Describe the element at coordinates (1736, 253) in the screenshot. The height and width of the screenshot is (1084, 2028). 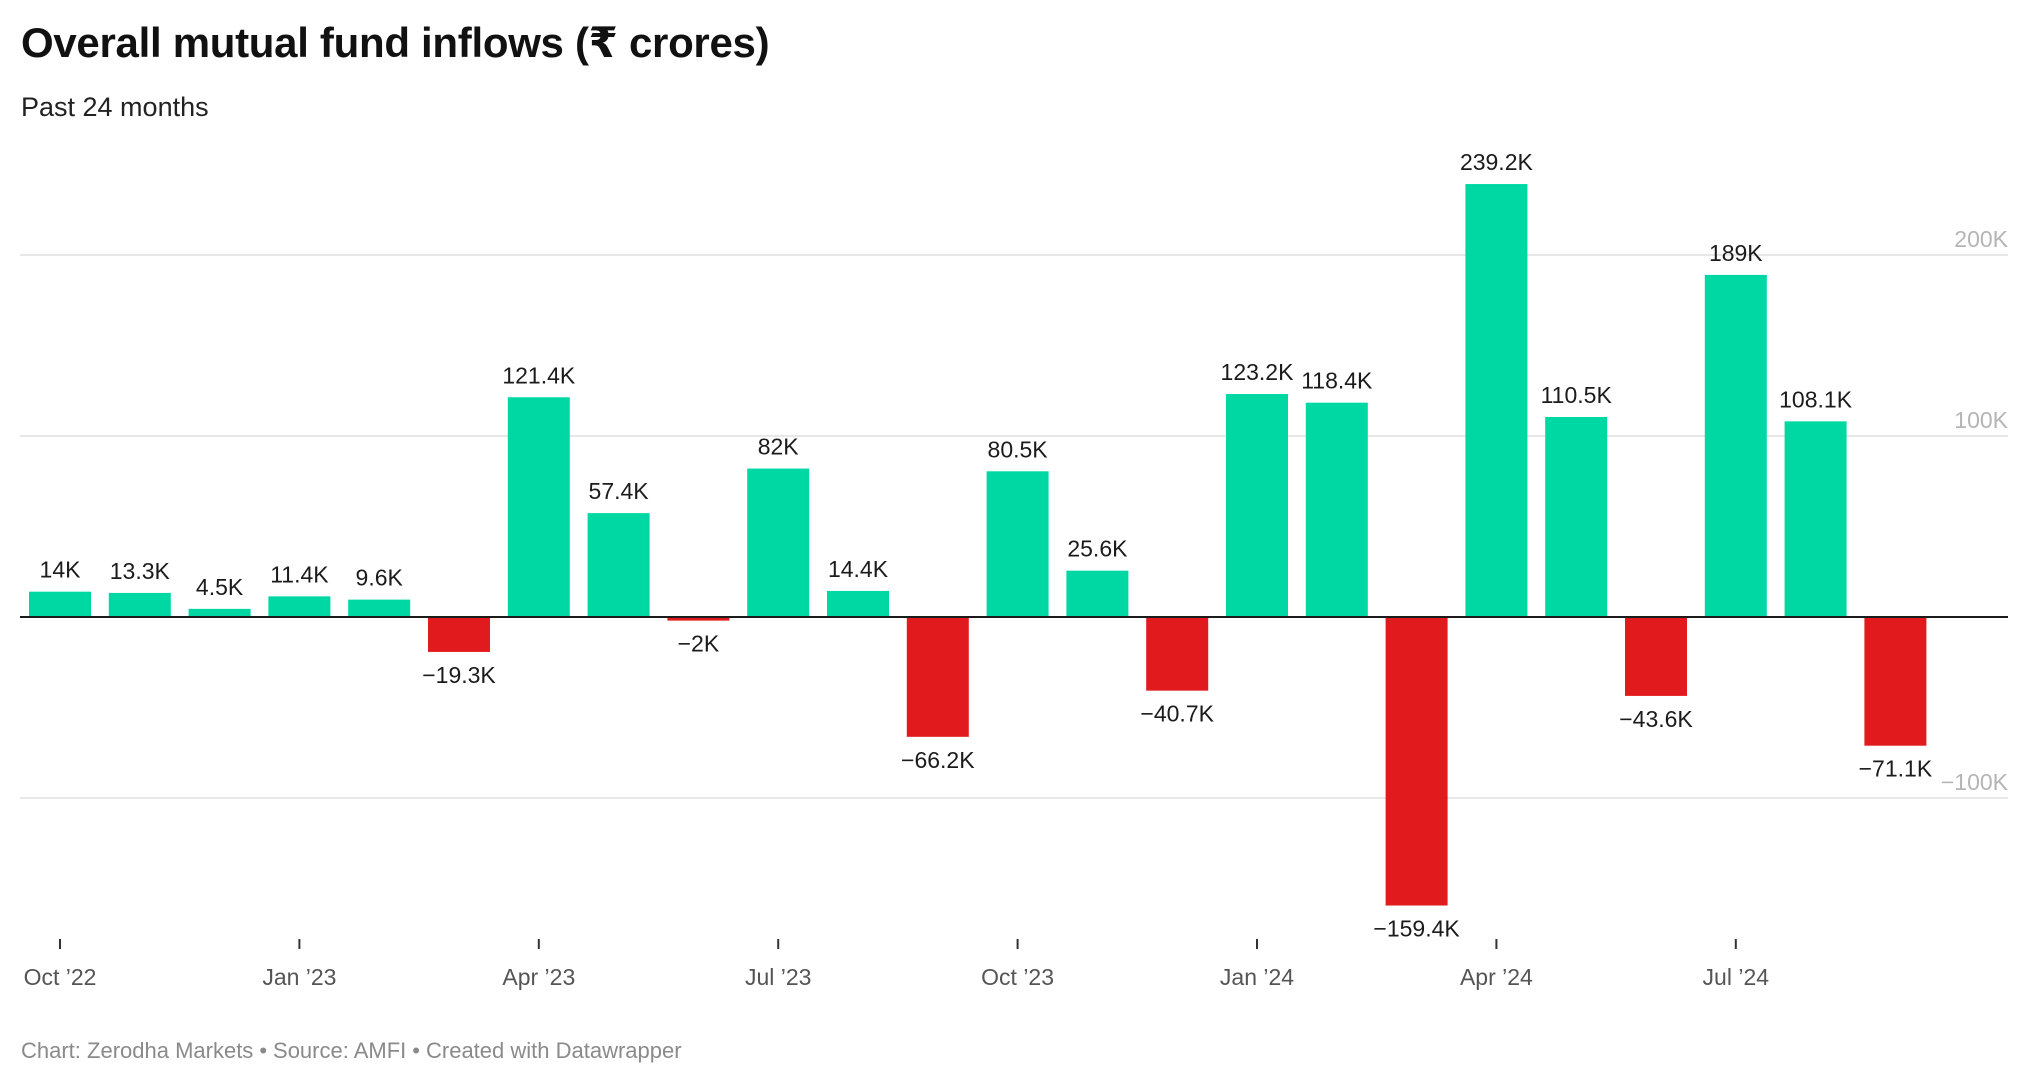
I see `bar-value-label: 189K` at that location.